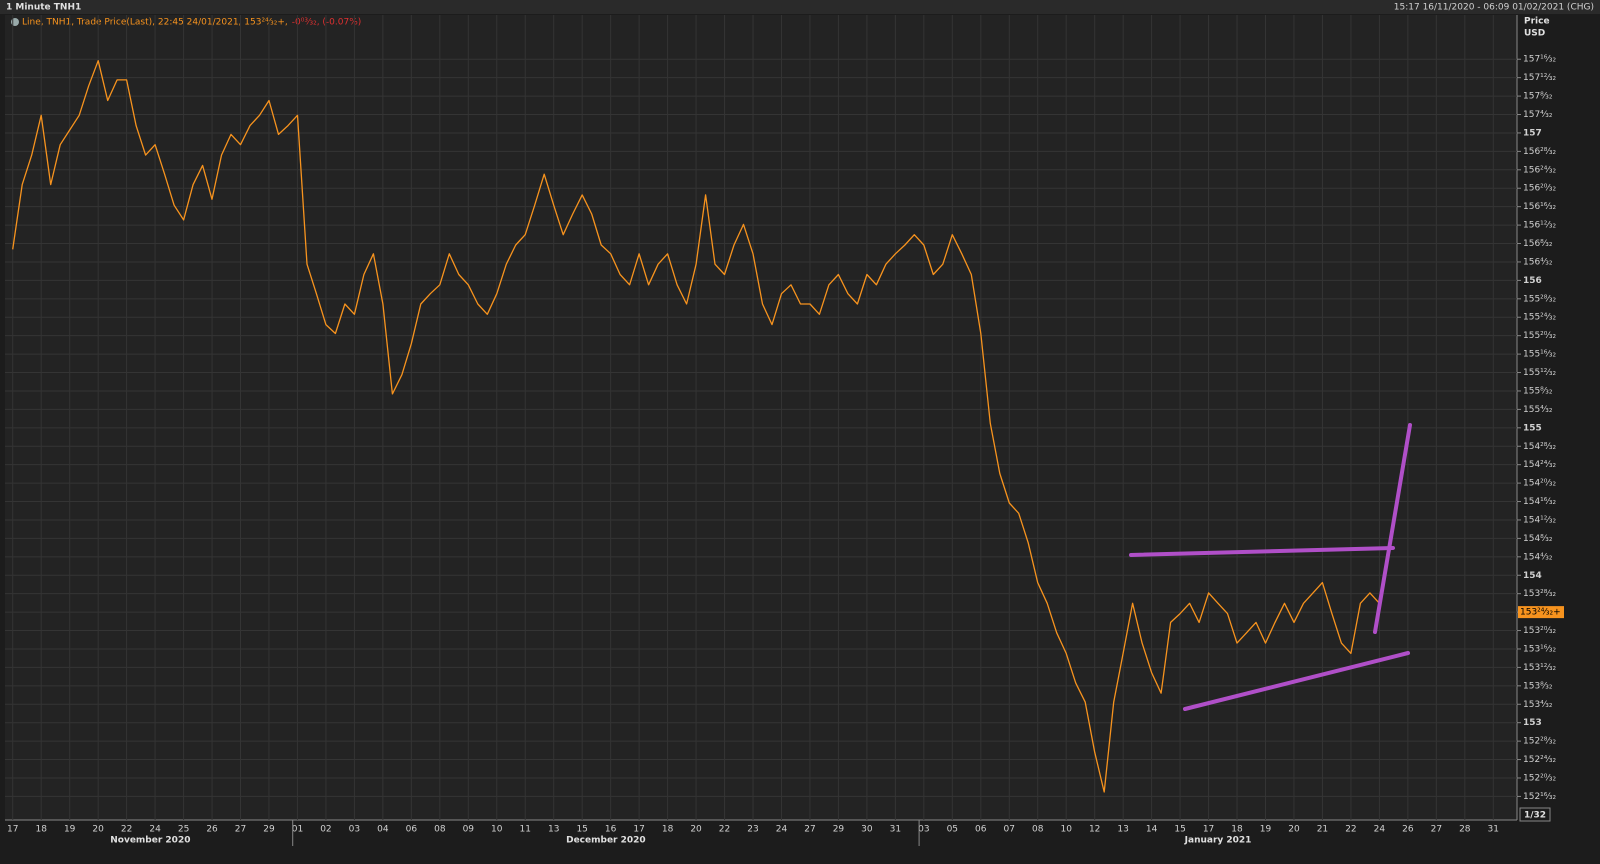 The width and height of the screenshot is (1600, 864). What do you see at coordinates (1538, 97) in the screenshot?
I see `y-tick-label: 157⁸⁄₃₂` at bounding box center [1538, 97].